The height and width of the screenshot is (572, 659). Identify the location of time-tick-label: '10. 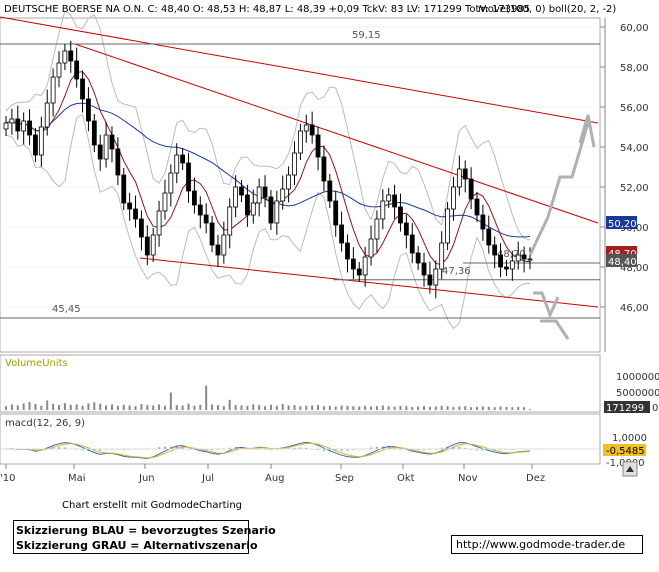
(7, 478).